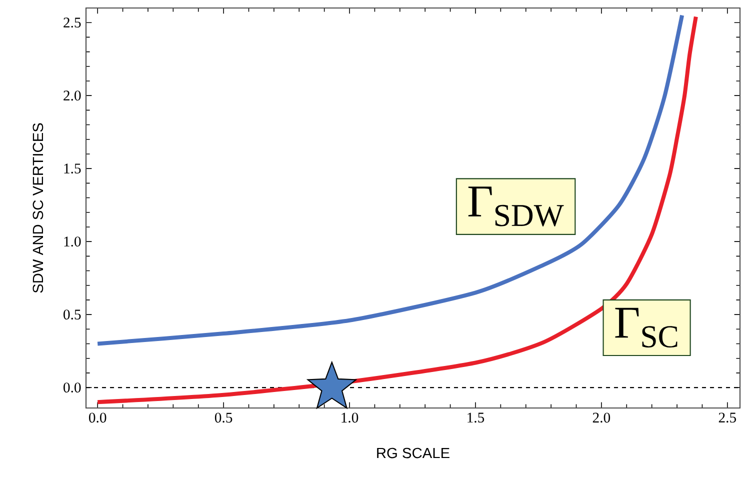 Image resolution: width=742 pixels, height=488 pixels. What do you see at coordinates (476, 417) in the screenshot?
I see `x-tick-label: 1.5` at bounding box center [476, 417].